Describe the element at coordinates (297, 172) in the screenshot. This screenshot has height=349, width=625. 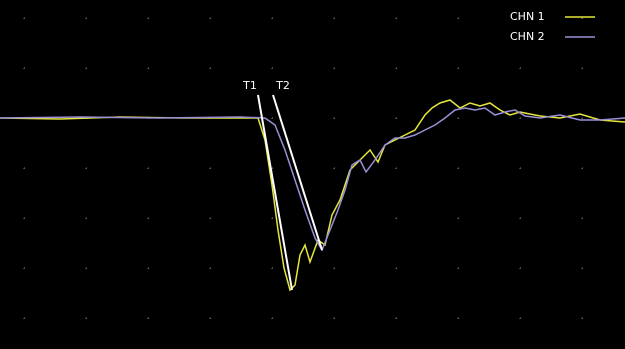
I see `t2-cursor` at that location.